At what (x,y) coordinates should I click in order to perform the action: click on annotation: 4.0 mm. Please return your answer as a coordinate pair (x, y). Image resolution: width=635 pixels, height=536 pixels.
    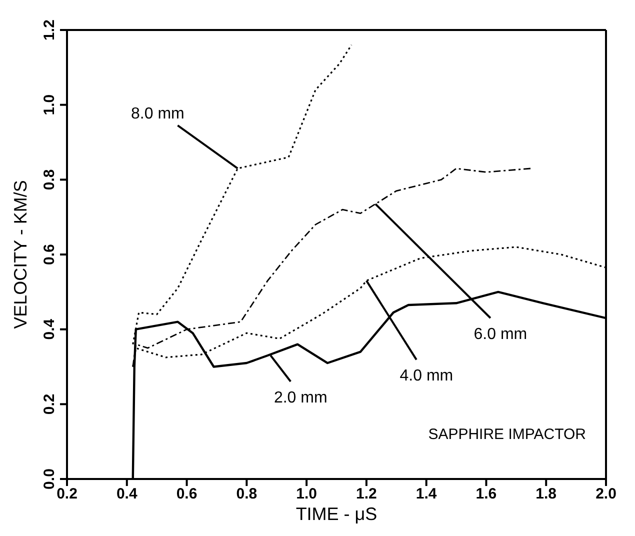
    Looking at the image, I should click on (427, 376).